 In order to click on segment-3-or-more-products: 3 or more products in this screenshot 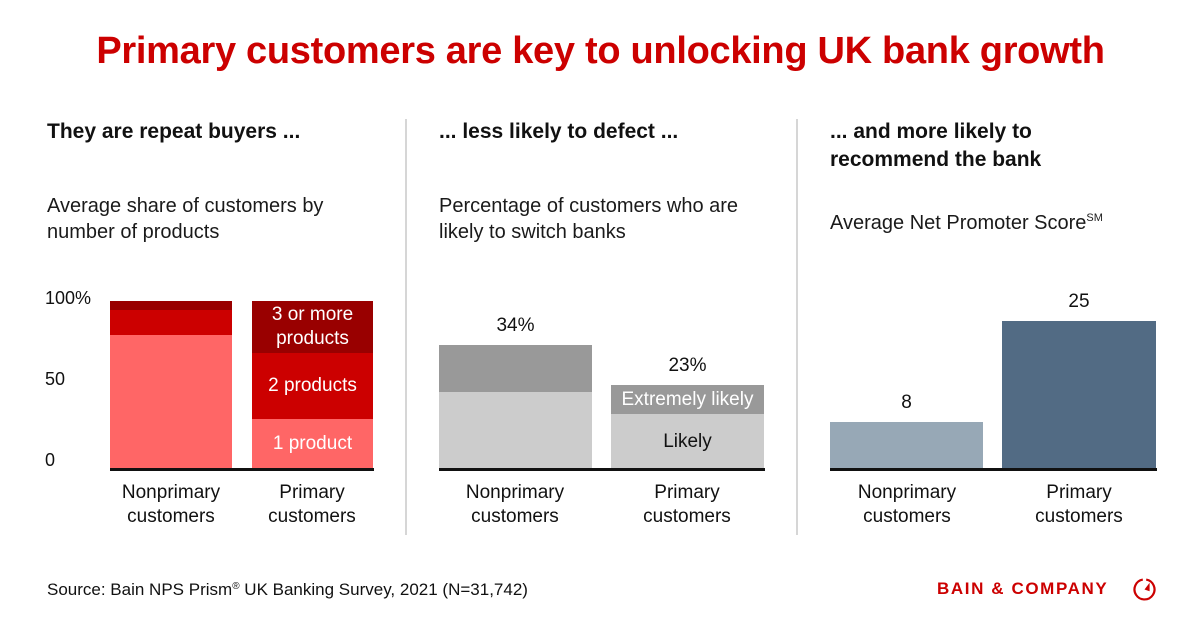, I will do `click(312, 327)`.